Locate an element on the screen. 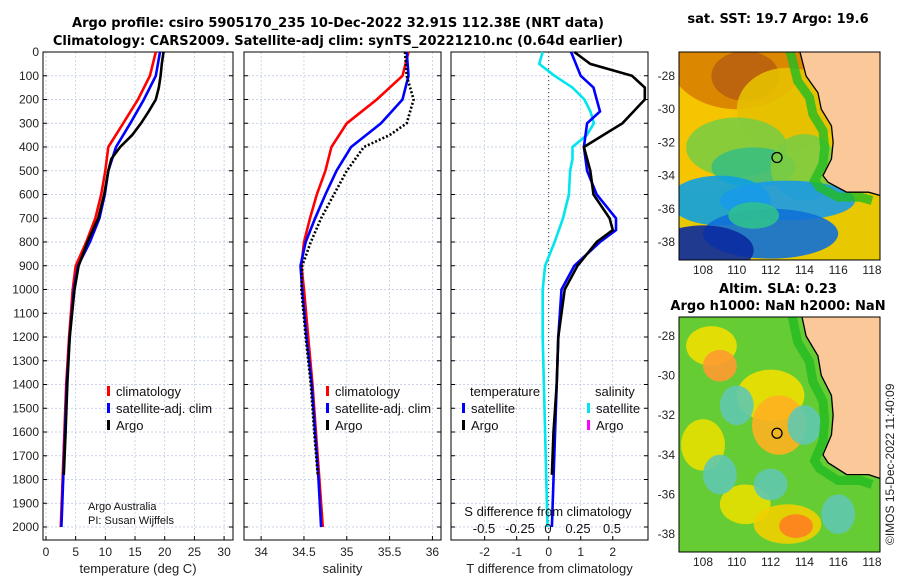 This screenshot has width=900, height=580. legend-title-temperature: temperature is located at coordinates (505, 391).